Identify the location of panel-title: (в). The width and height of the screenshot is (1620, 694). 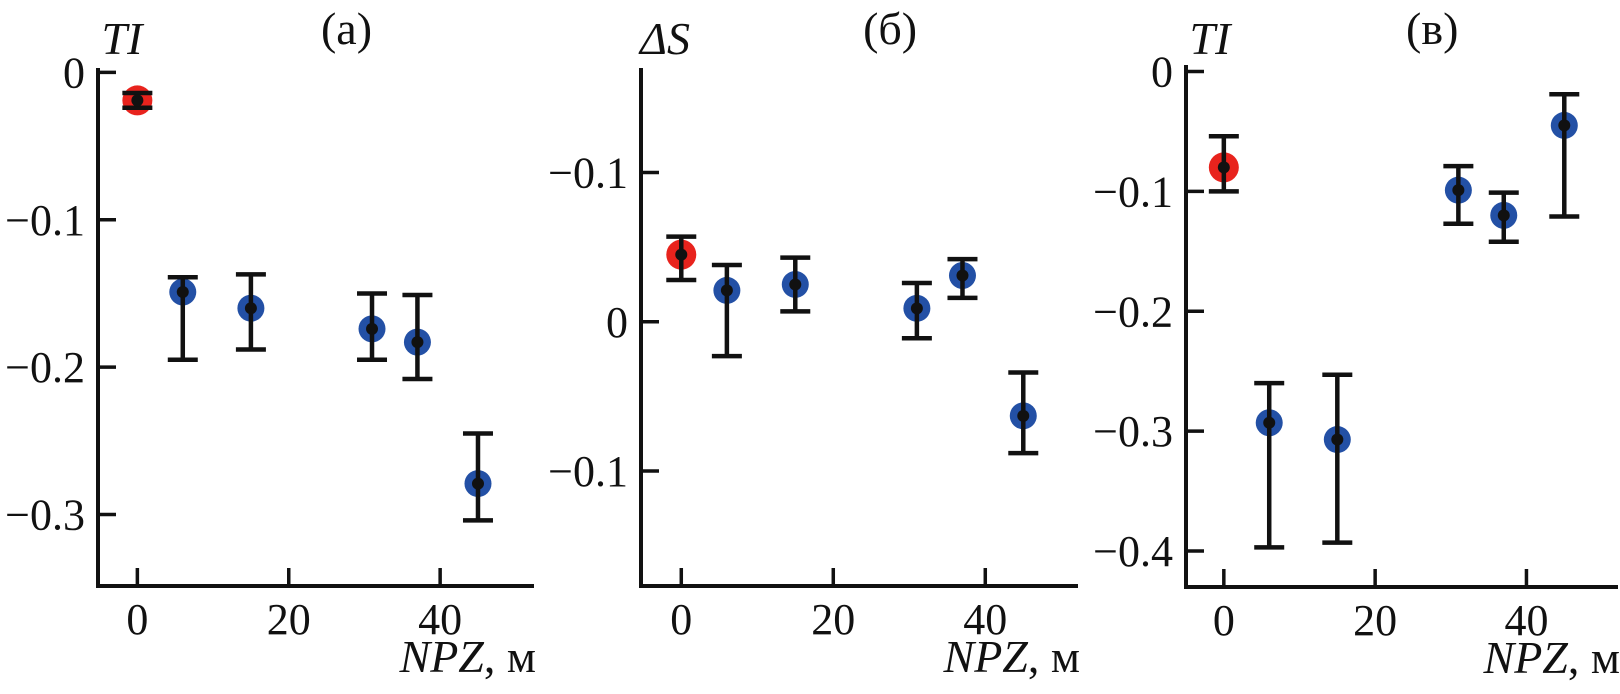
(1432, 28).